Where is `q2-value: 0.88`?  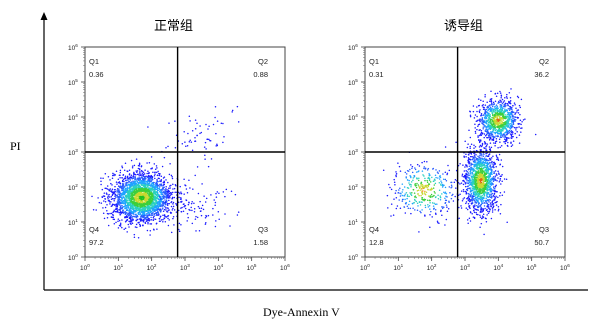
q2-value: 0.88 is located at coordinates (260, 74).